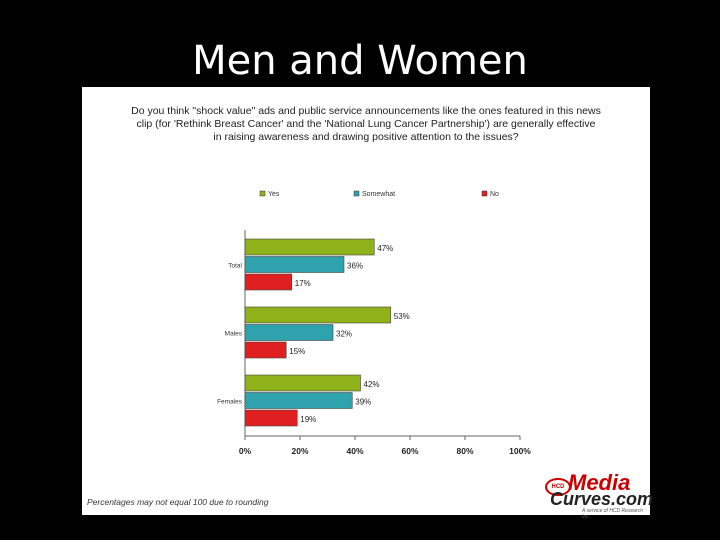 The height and width of the screenshot is (540, 720). What do you see at coordinates (302, 383) in the screenshot?
I see `bar-females-yes` at bounding box center [302, 383].